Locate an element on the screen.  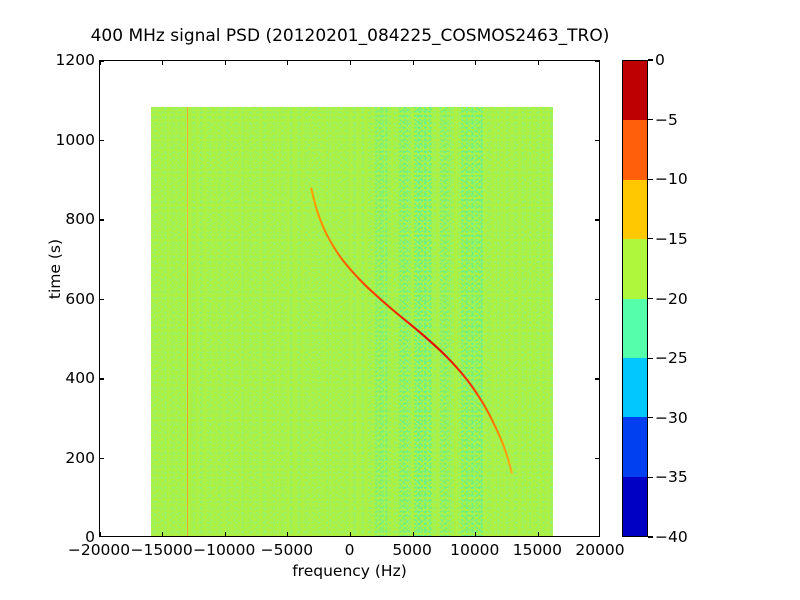
carrier-line is located at coordinates (187, 321).